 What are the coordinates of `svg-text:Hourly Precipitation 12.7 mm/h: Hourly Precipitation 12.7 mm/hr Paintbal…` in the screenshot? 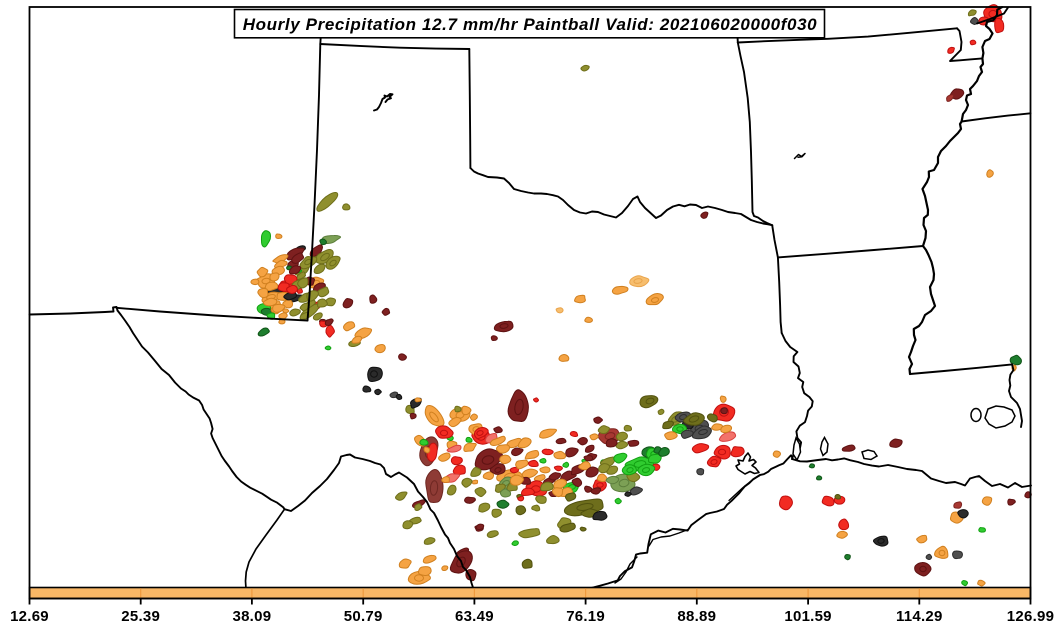 It's located at (530, 24).